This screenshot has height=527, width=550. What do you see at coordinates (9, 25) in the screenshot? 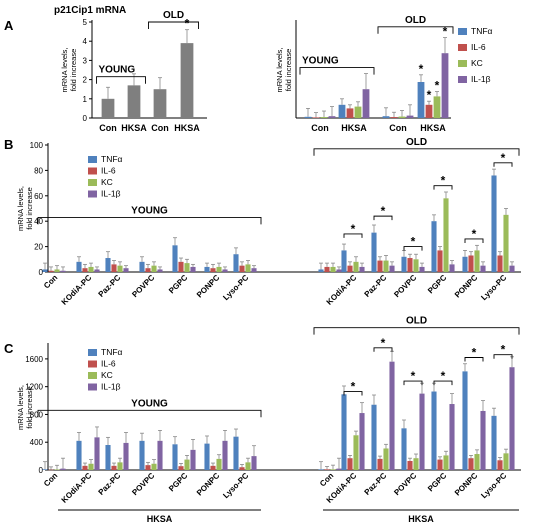
I see `panel-letter-a1: A` at bounding box center [9, 25].